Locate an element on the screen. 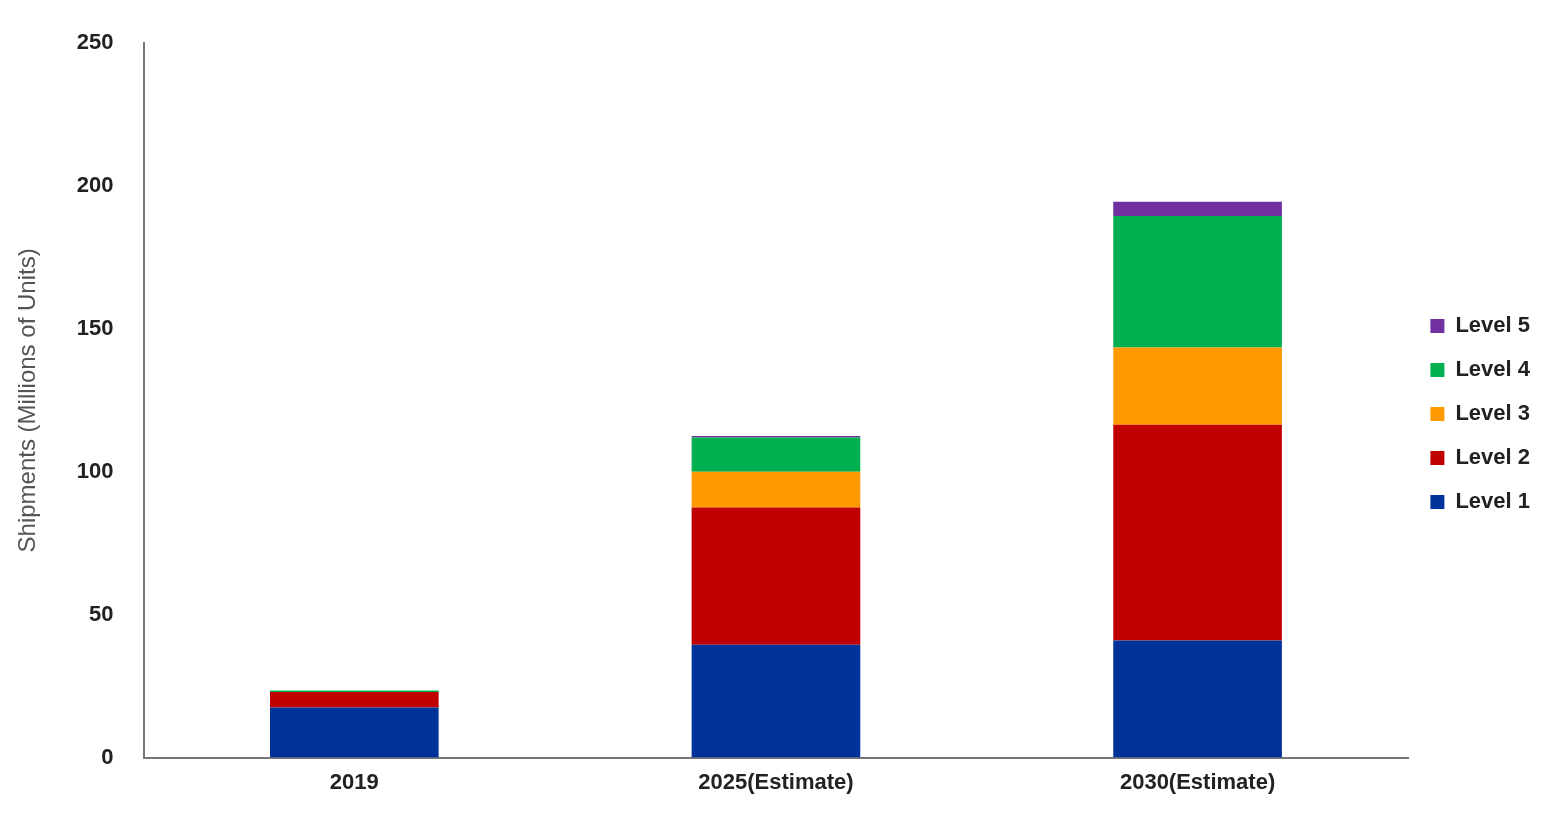 The image size is (1545, 818). legend-label: Level 3 is located at coordinates (1492, 413).